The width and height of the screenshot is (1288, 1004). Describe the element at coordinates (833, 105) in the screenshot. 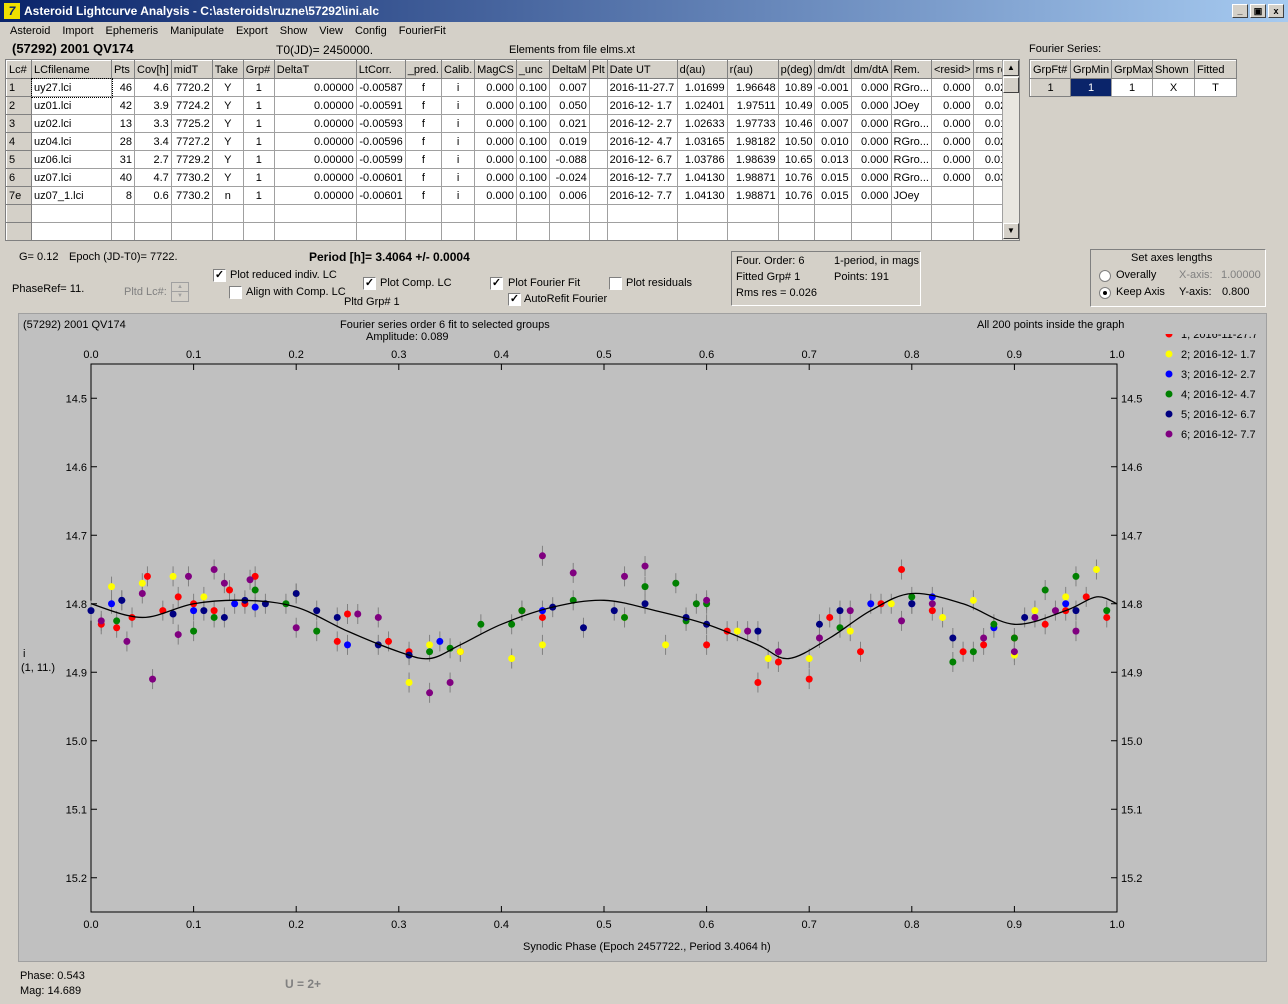

I see `table-cell: 0.005` at that location.